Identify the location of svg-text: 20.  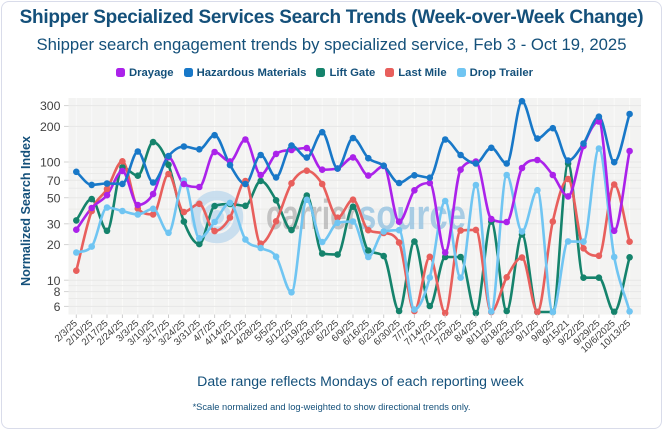
(54, 245).